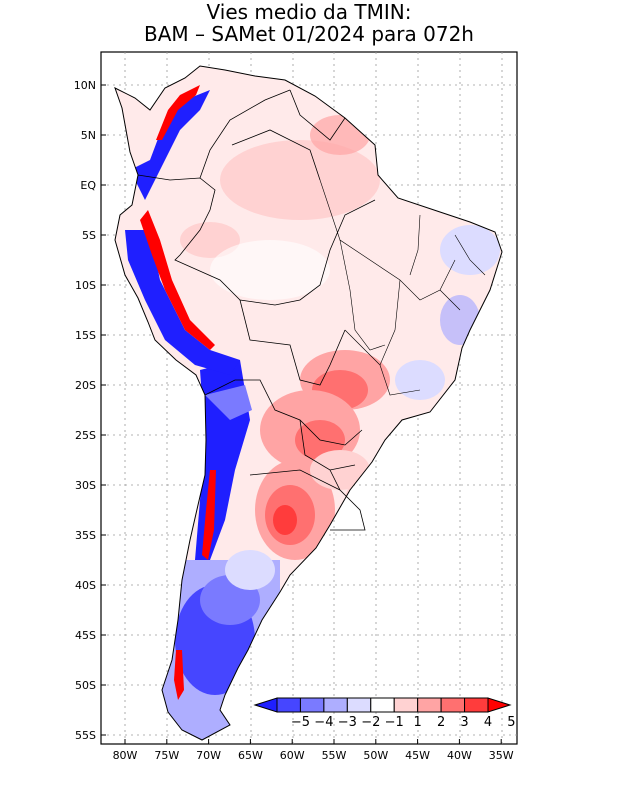  Describe the element at coordinates (394, 722) in the screenshot. I see `colorbar-label: −1` at that location.